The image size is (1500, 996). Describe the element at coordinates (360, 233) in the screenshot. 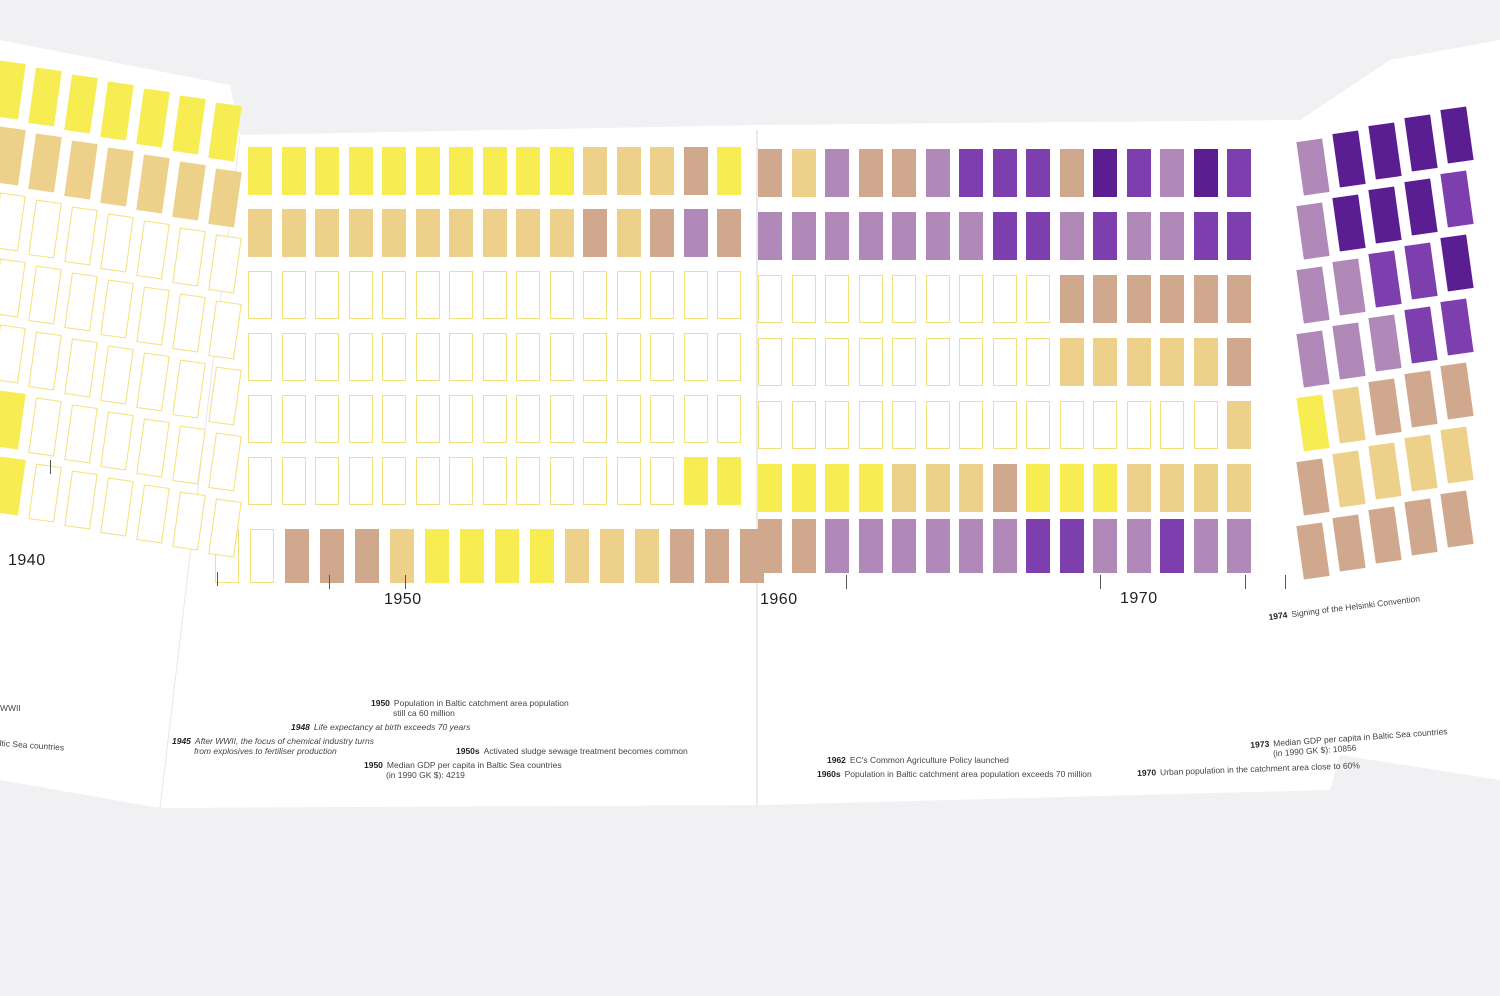

I see `grid-cell-middle-r1-c3` at that location.